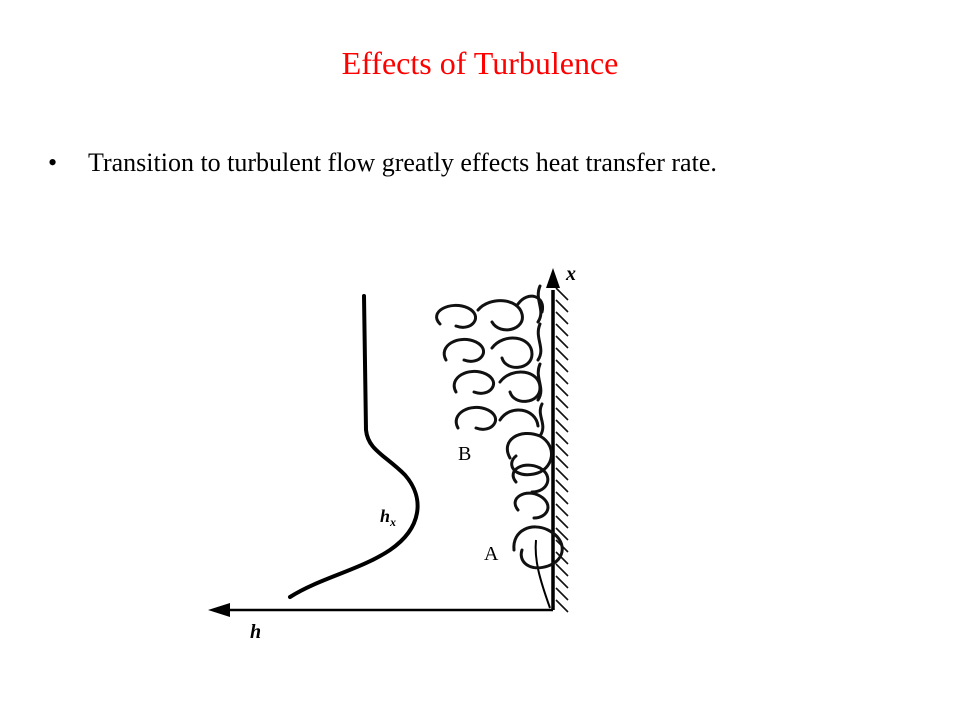 Image resolution: width=960 pixels, height=720 pixels. I want to click on hx-curve-label: hx, so click(388, 517).